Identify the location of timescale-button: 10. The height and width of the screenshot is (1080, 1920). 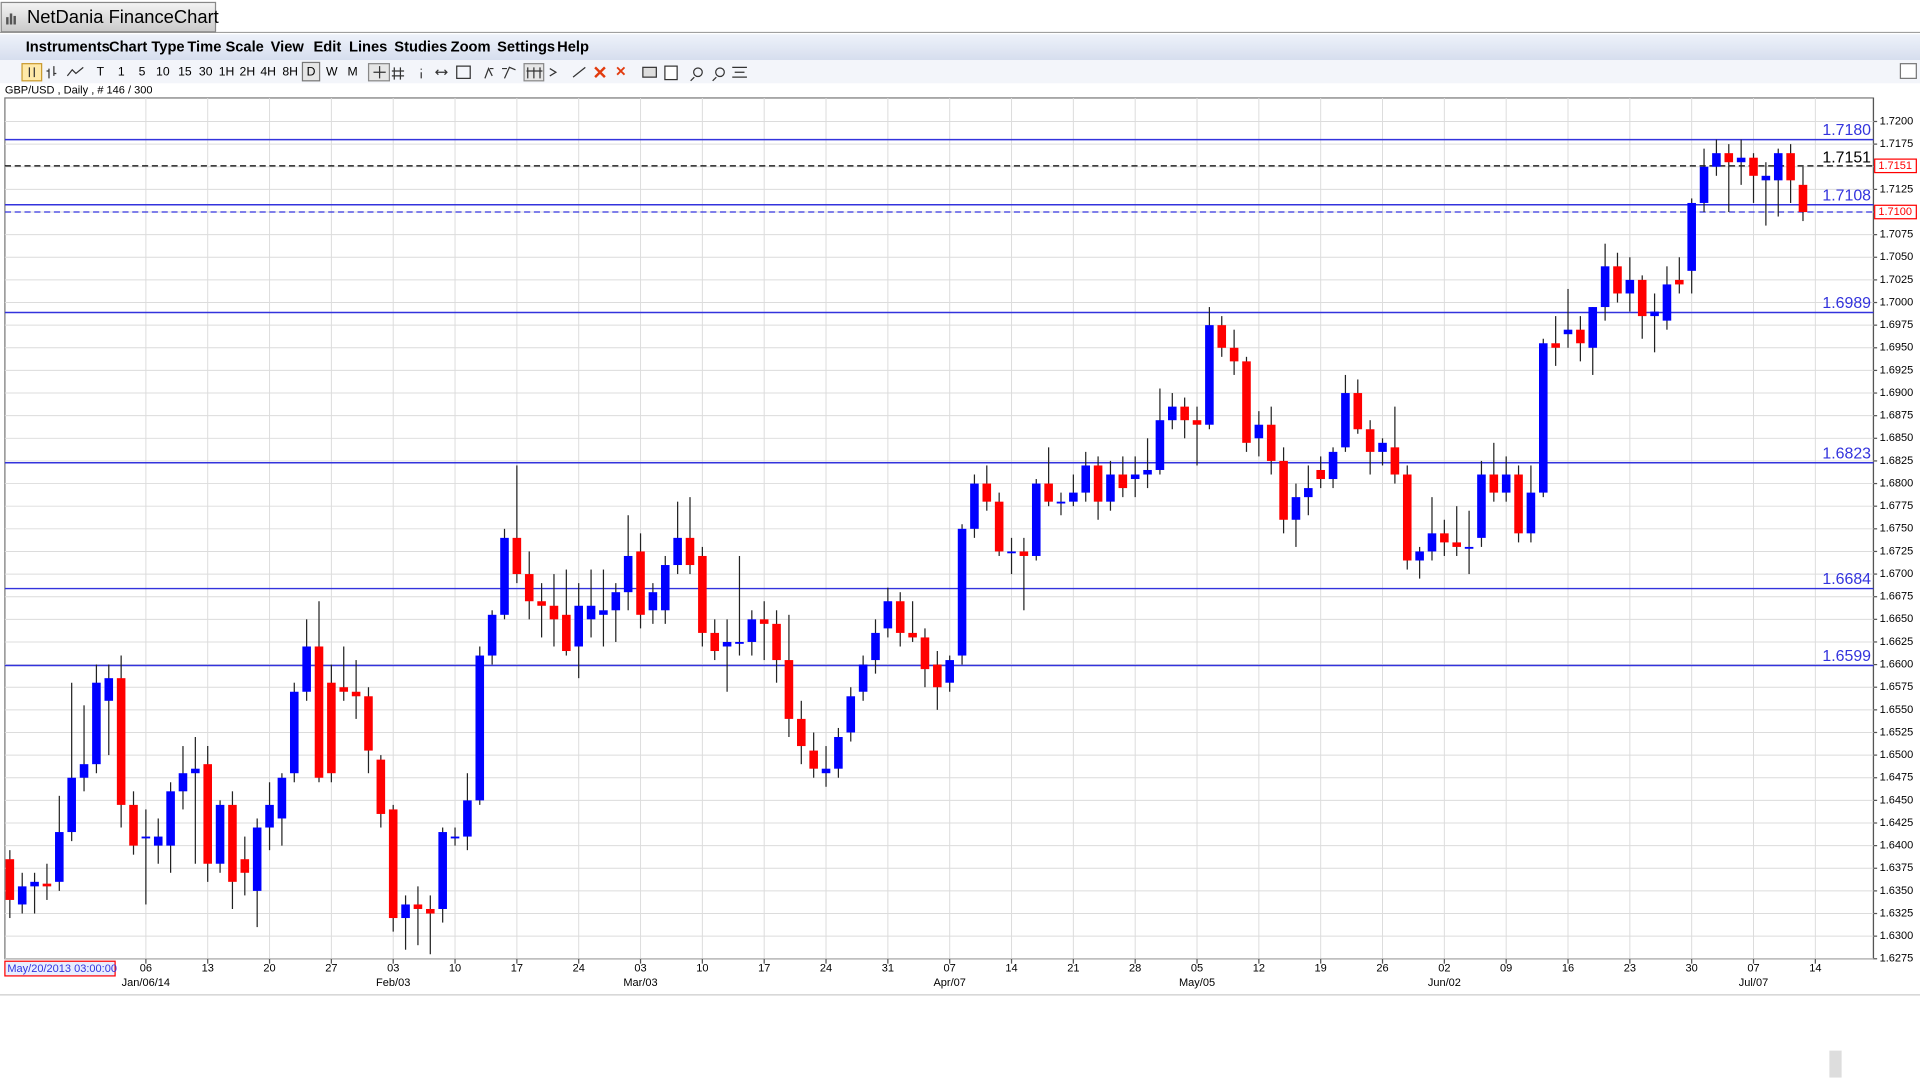
(163, 71).